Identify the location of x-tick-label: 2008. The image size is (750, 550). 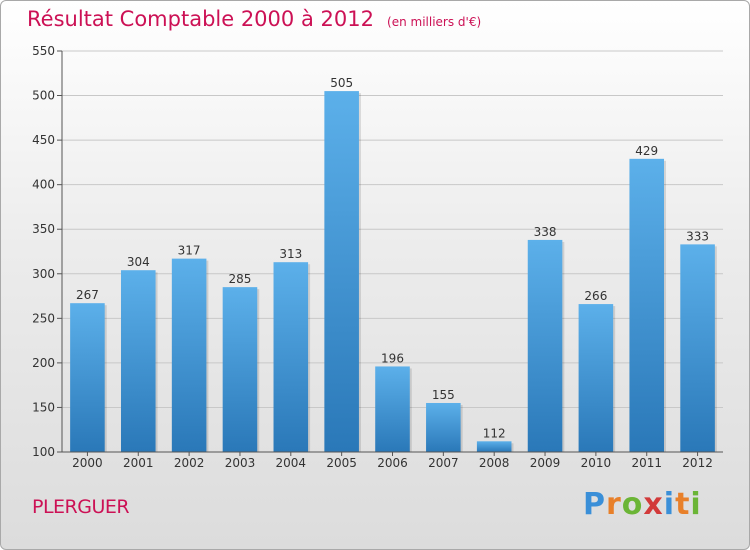
(494, 463).